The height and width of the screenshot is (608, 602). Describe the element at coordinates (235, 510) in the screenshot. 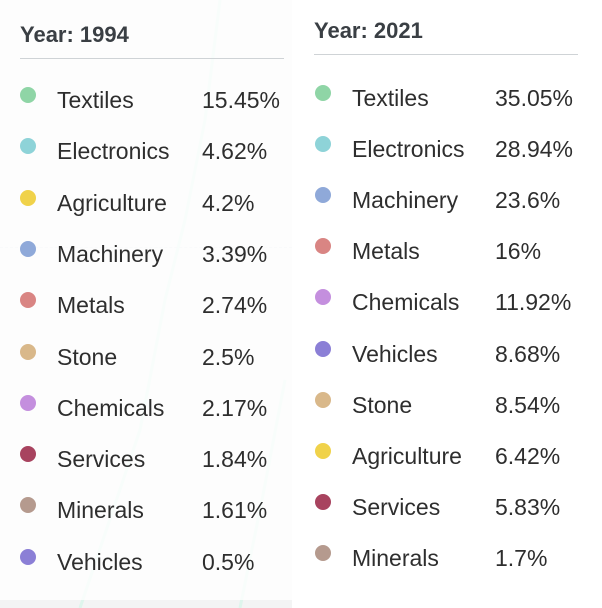

I see `category-value: 1.61%` at that location.